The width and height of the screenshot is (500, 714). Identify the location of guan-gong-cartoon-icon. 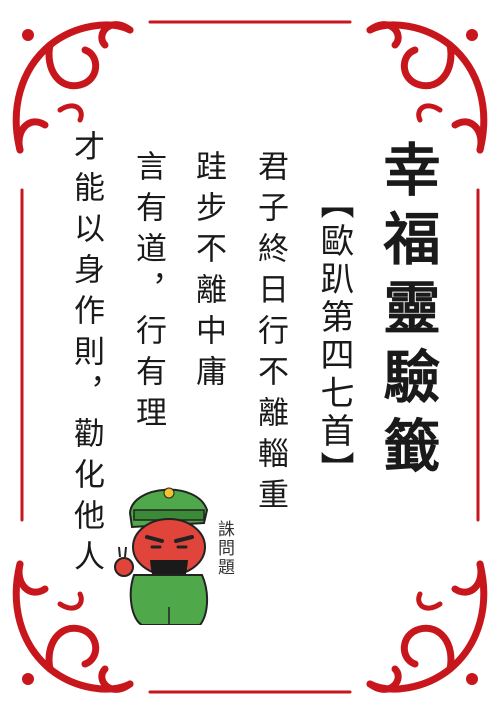
(161, 556).